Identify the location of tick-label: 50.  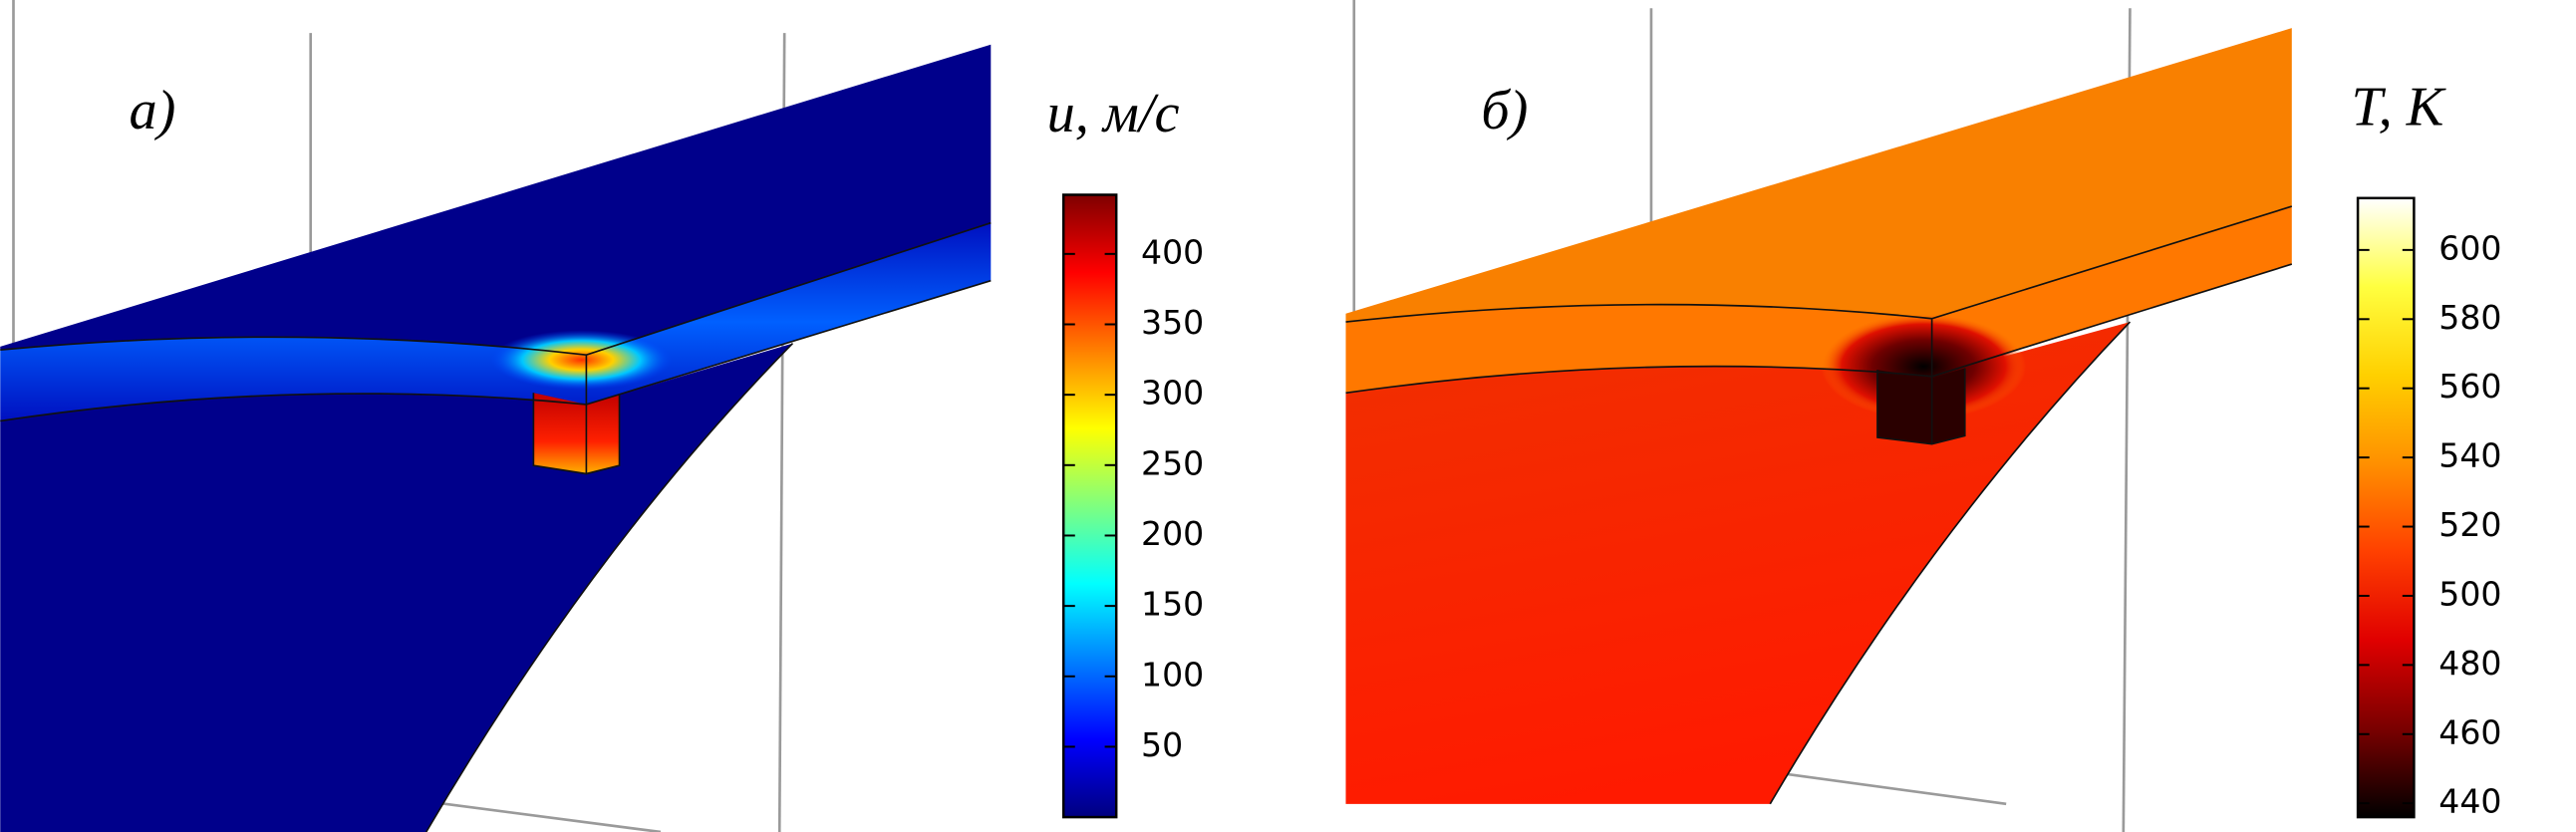
(1162, 744).